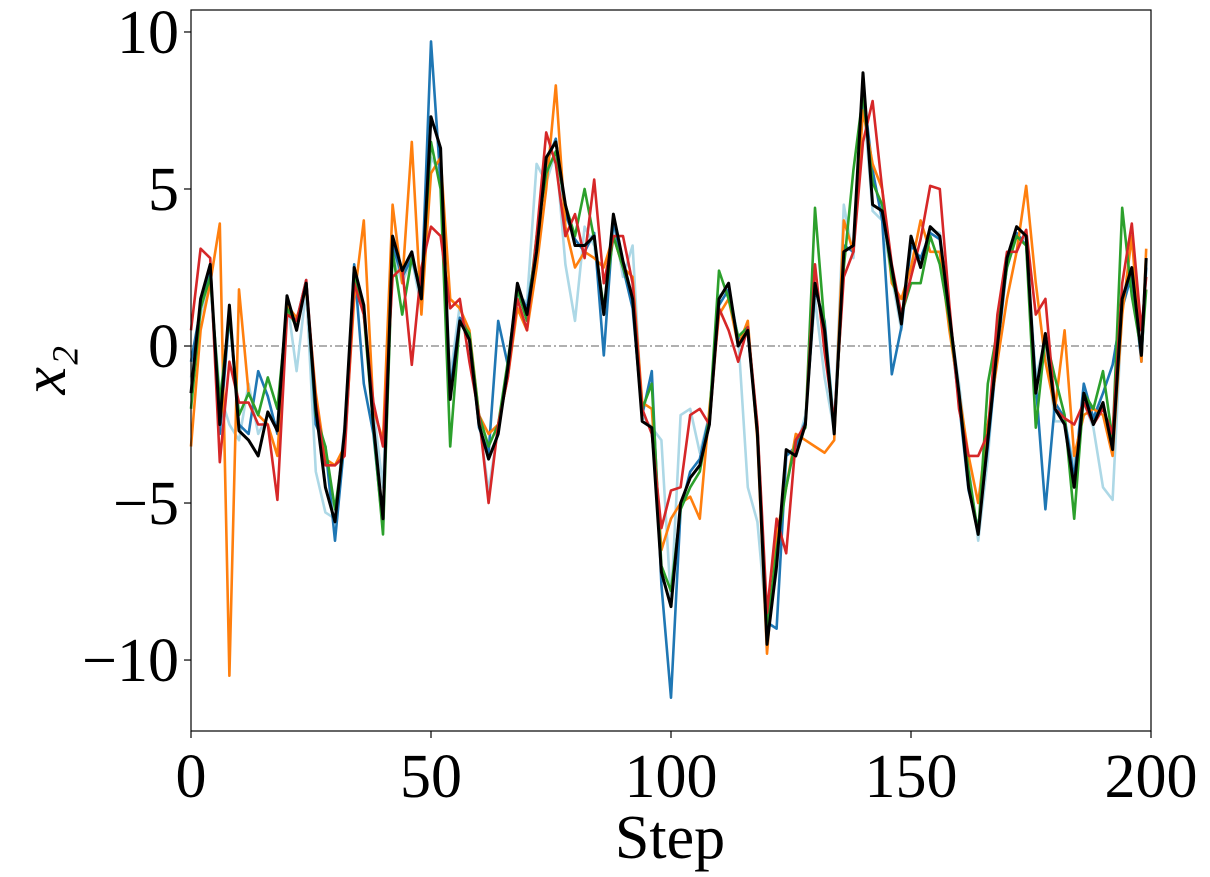  What do you see at coordinates (45, 370) in the screenshot?
I see `y-axis-label: x₂` at bounding box center [45, 370].